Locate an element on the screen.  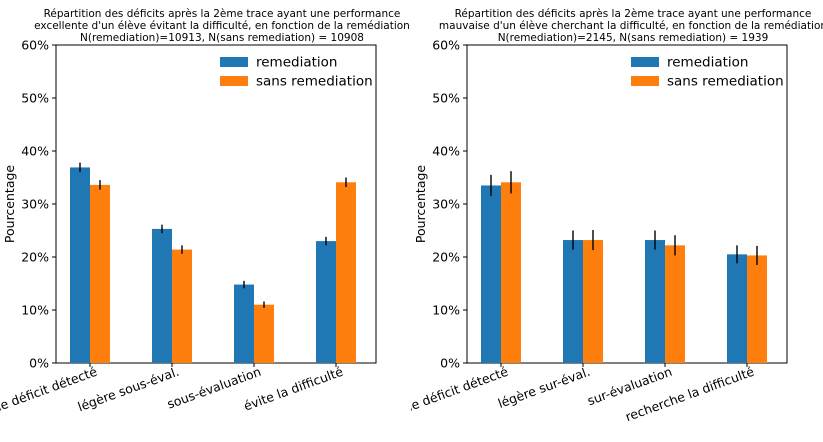
x-tick-label: légère sur-éval. is located at coordinates (544, 387).